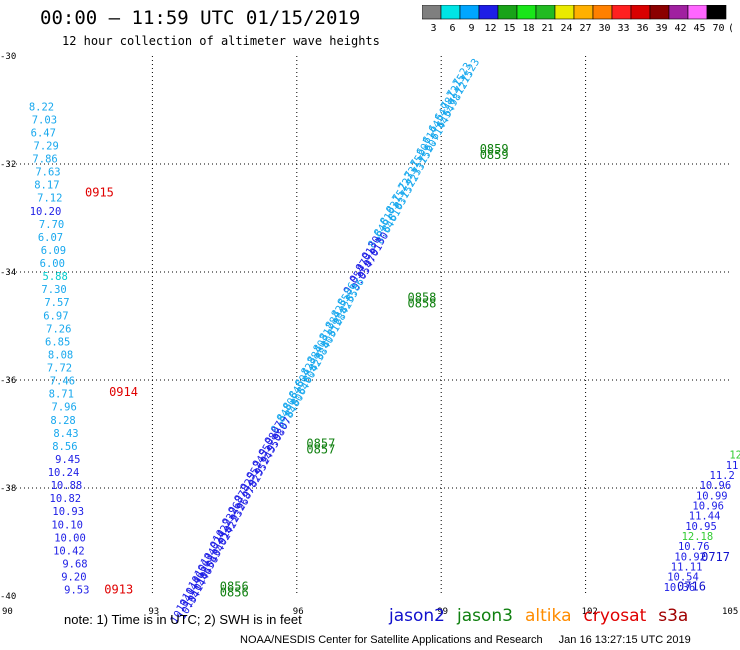 This screenshot has width=740, height=650. Describe the element at coordinates (547, 28) in the screenshot. I see `colorbar-tick-label: 21` at that location.